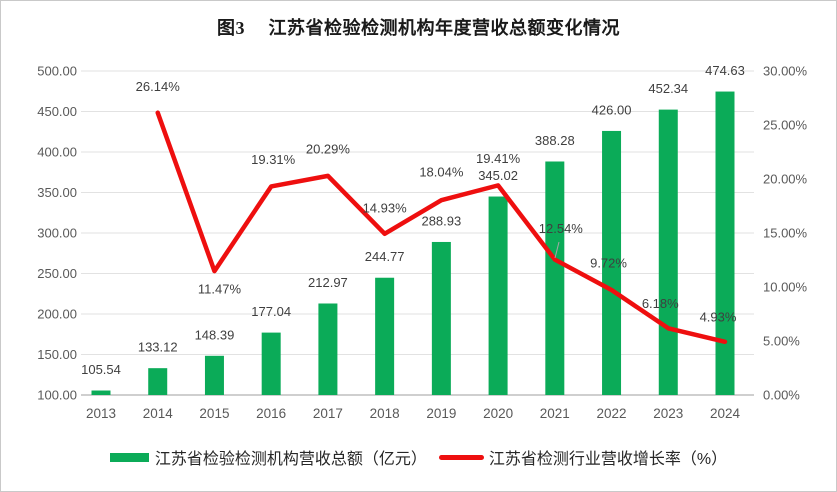  I want to click on chart-title: 图3 江苏省检验检测机构年度营收总额变化情况, so click(418, 28).